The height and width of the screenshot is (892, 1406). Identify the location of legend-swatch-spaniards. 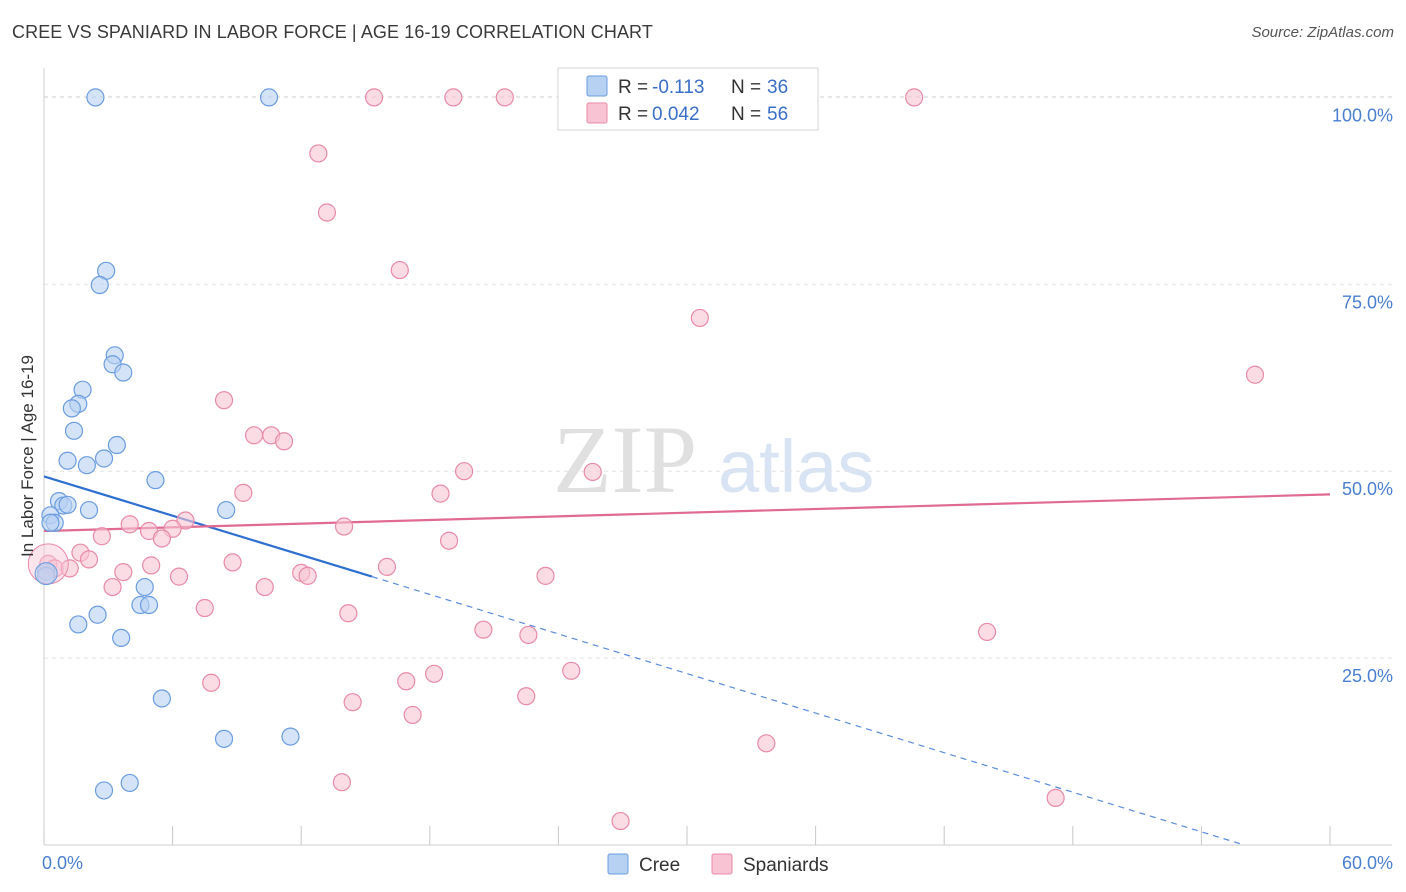
(597, 113).